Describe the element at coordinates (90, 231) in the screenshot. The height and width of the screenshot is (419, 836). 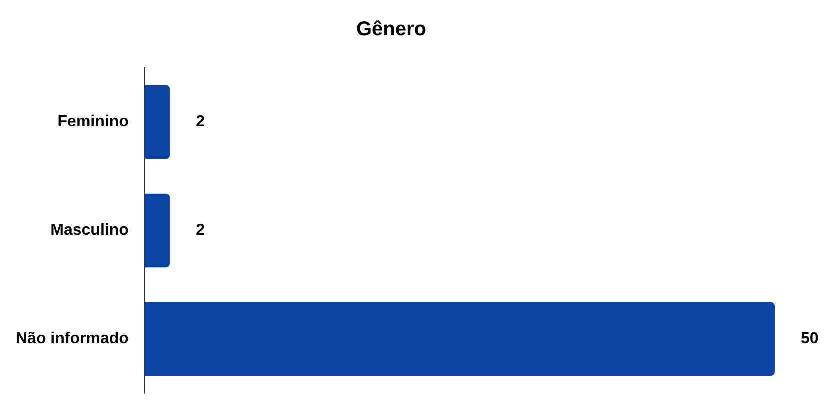
I see `y-tick-label: Masculino` at that location.